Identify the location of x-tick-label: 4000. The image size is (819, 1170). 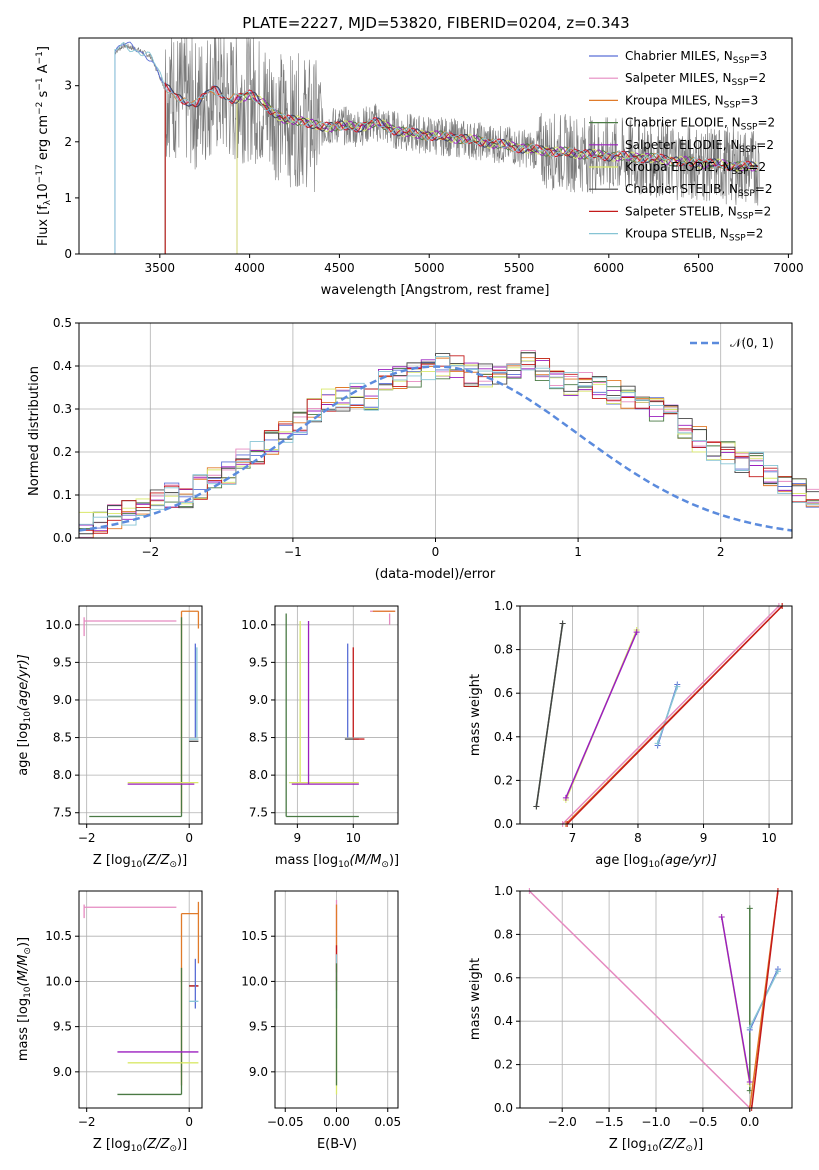
(249, 268).